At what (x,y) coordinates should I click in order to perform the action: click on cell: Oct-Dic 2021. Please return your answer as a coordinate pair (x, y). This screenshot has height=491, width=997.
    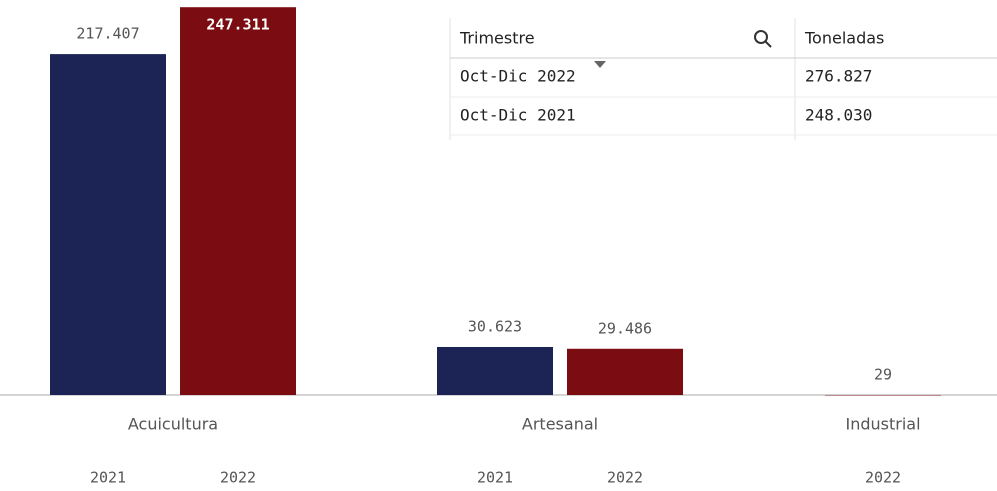
    Looking at the image, I should click on (518, 115).